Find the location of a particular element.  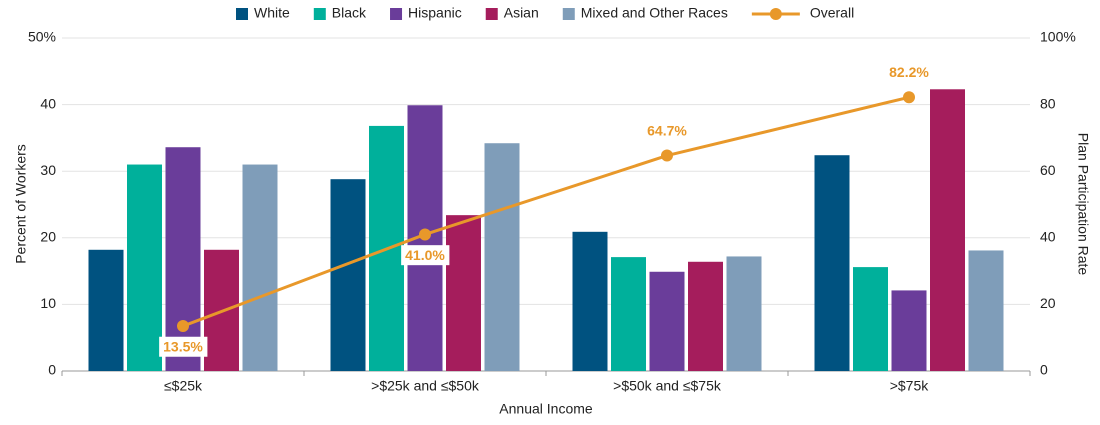

y-tick-label: 40 is located at coordinates (48, 103).